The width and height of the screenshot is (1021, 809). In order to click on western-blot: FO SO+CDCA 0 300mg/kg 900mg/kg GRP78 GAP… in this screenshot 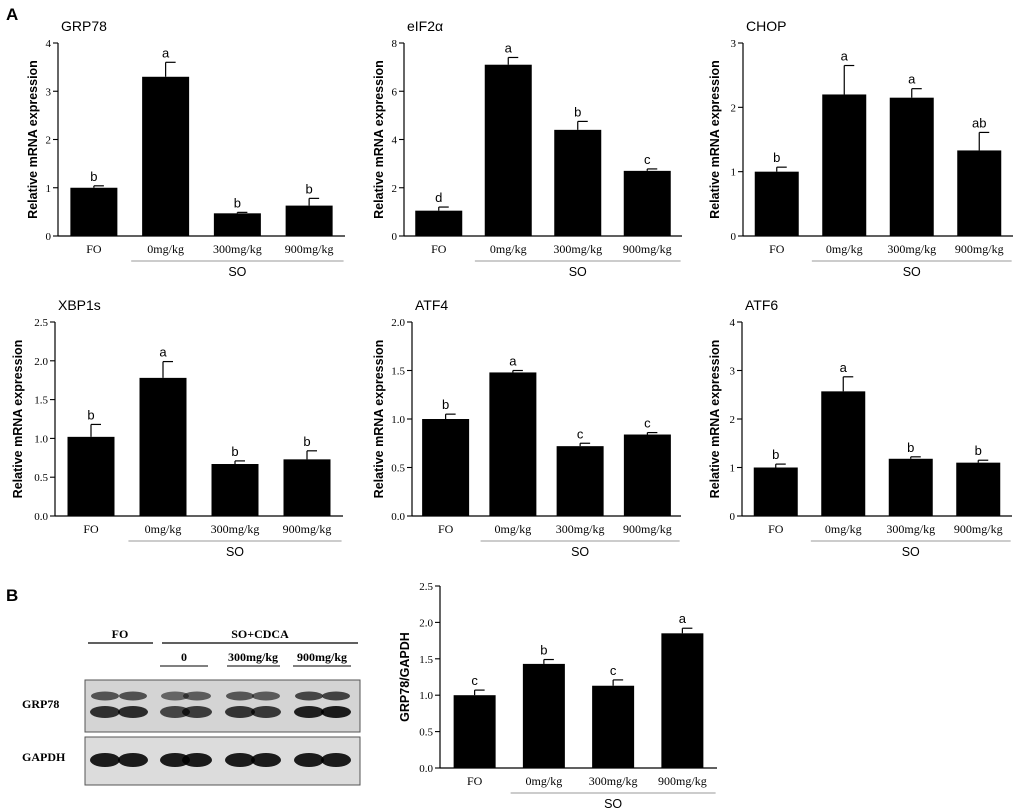, I will do `click(191, 706)`.